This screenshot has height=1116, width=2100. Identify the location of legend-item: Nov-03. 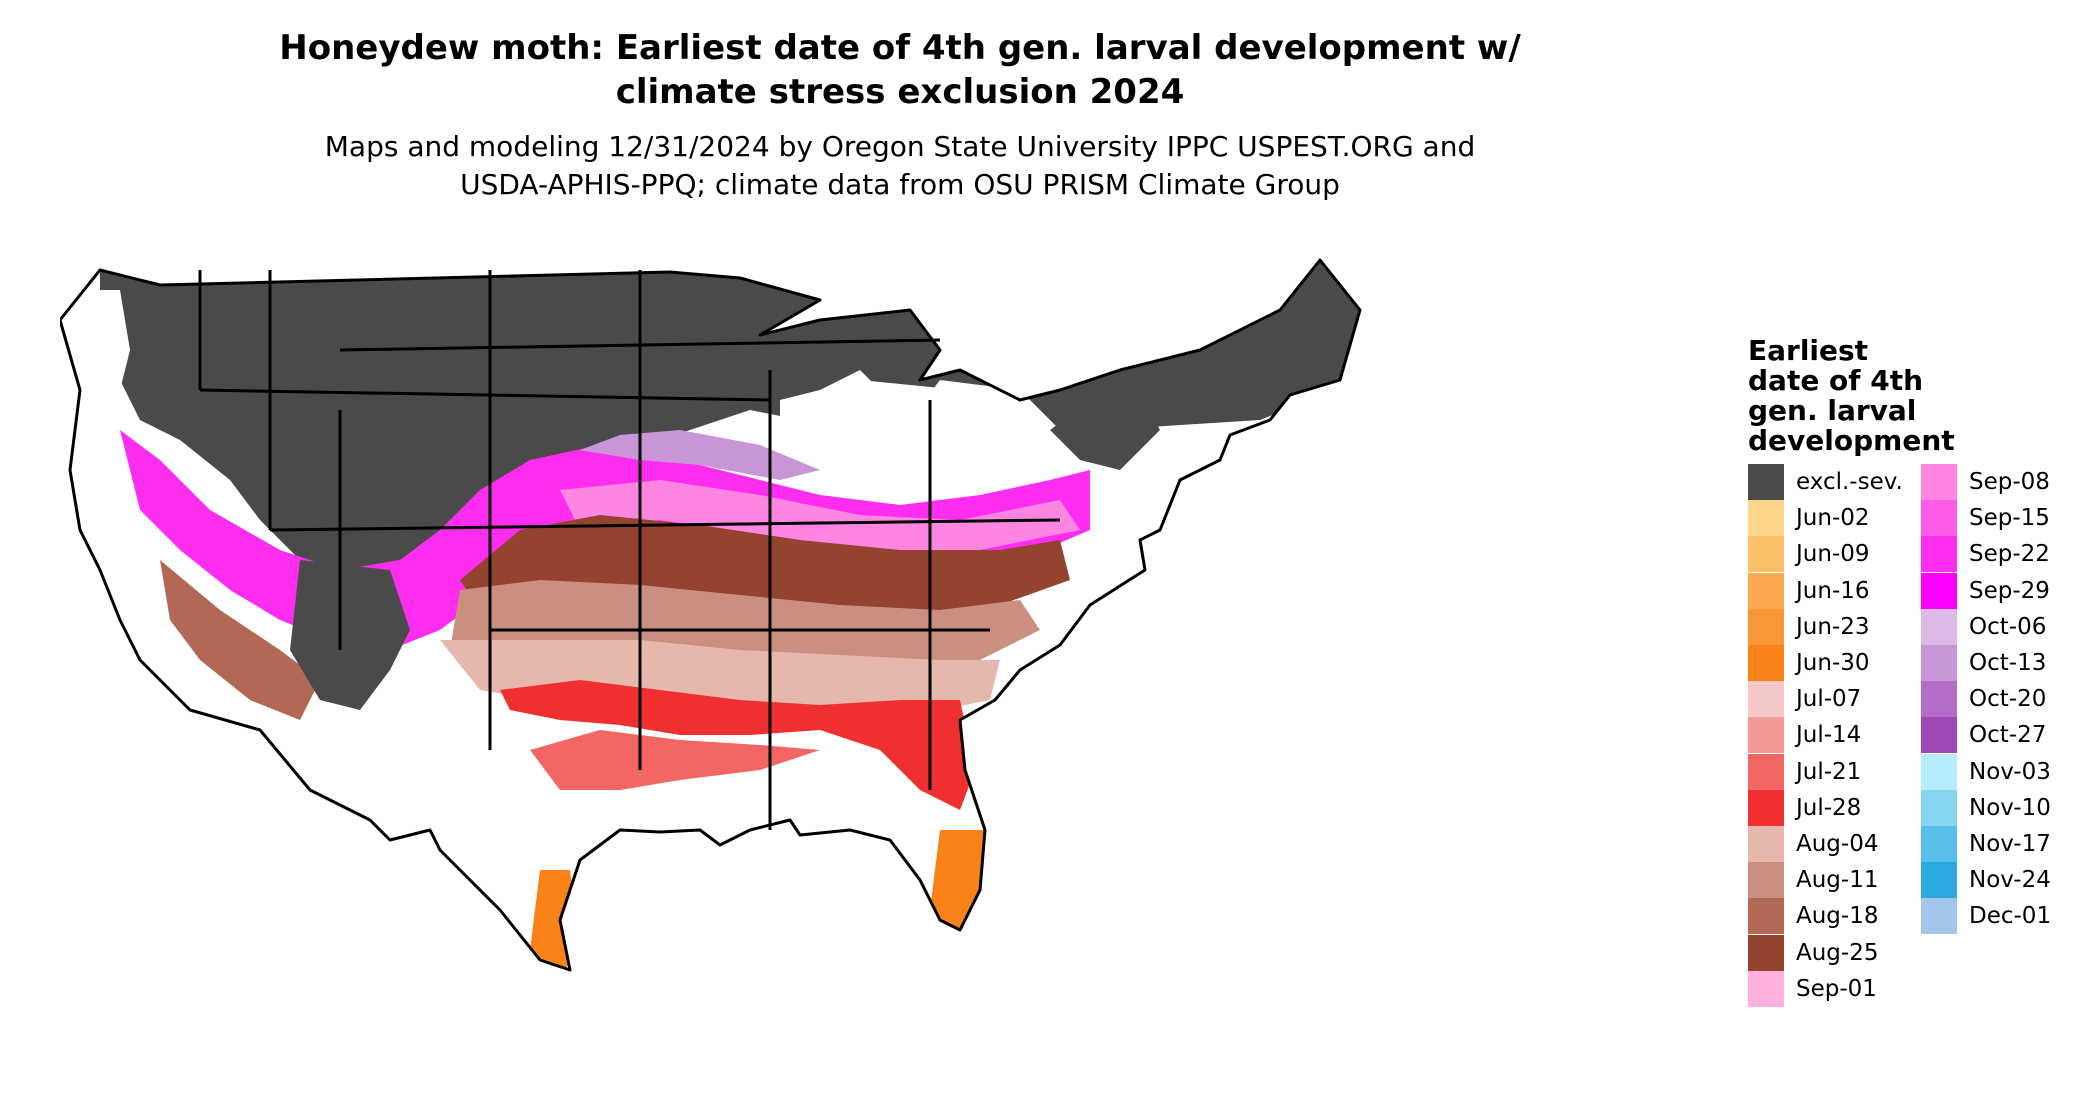
(2006, 771).